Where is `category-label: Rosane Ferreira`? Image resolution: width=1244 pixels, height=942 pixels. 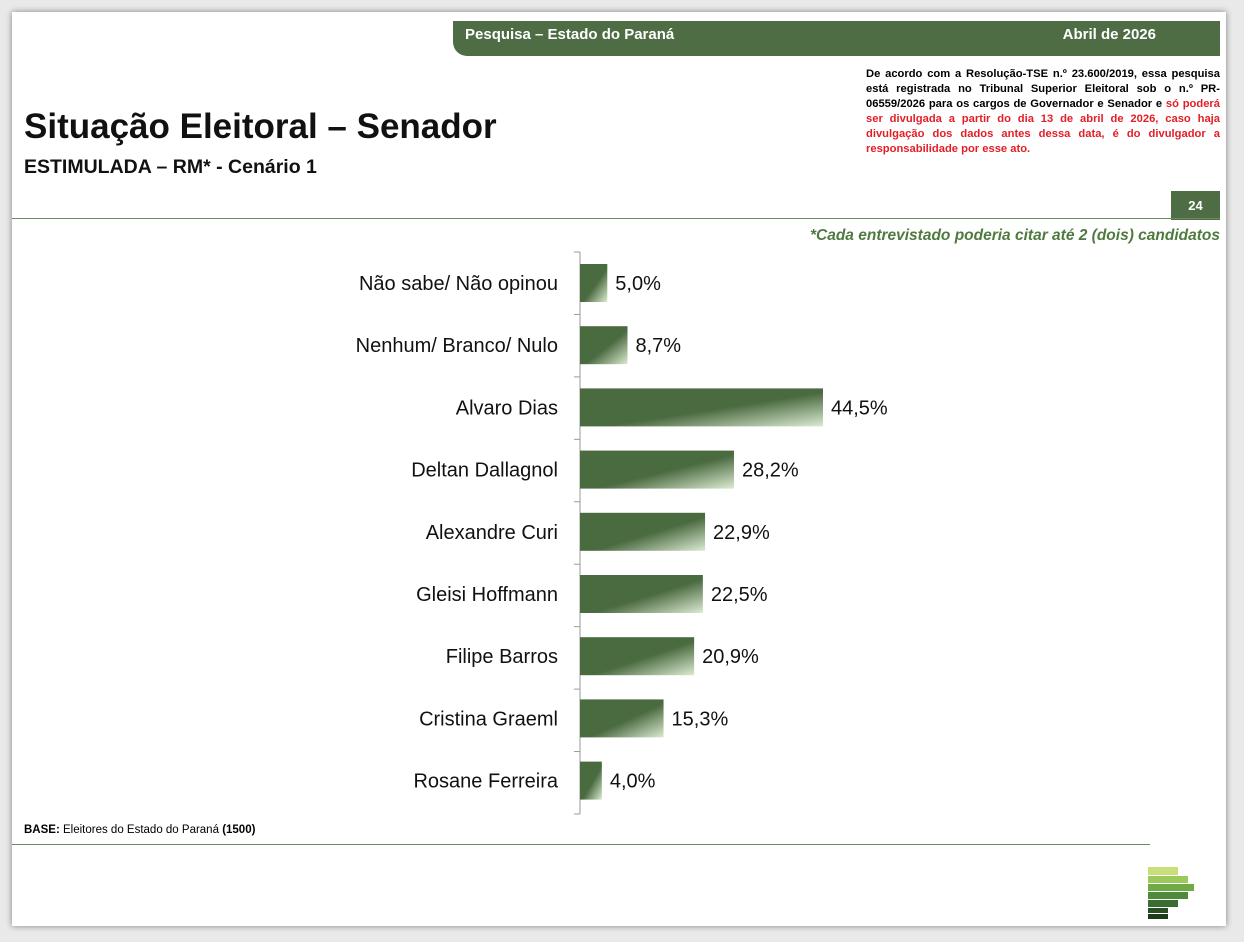 category-label: Rosane Ferreira is located at coordinates (485, 782).